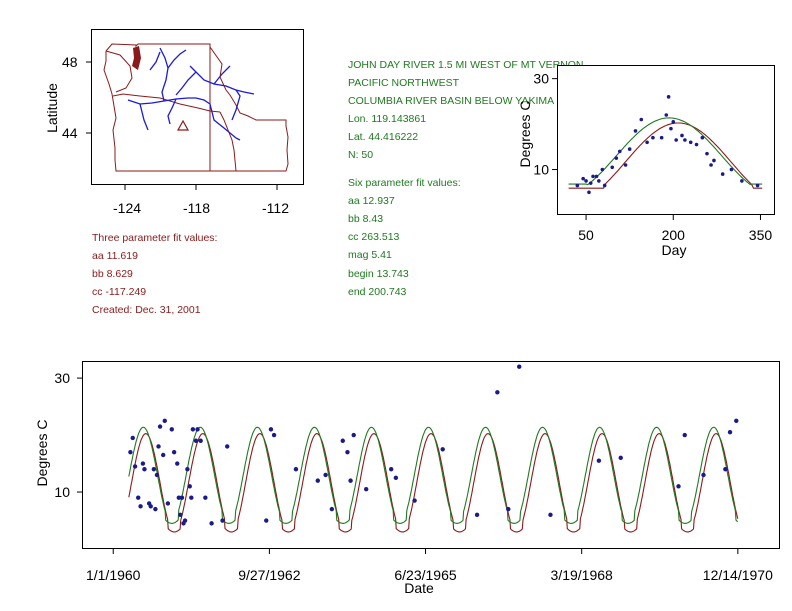 This screenshot has height=611, width=792. Describe the element at coordinates (146, 310) in the screenshot. I see `created-date: Created: Dec. 31, 2001` at that location.